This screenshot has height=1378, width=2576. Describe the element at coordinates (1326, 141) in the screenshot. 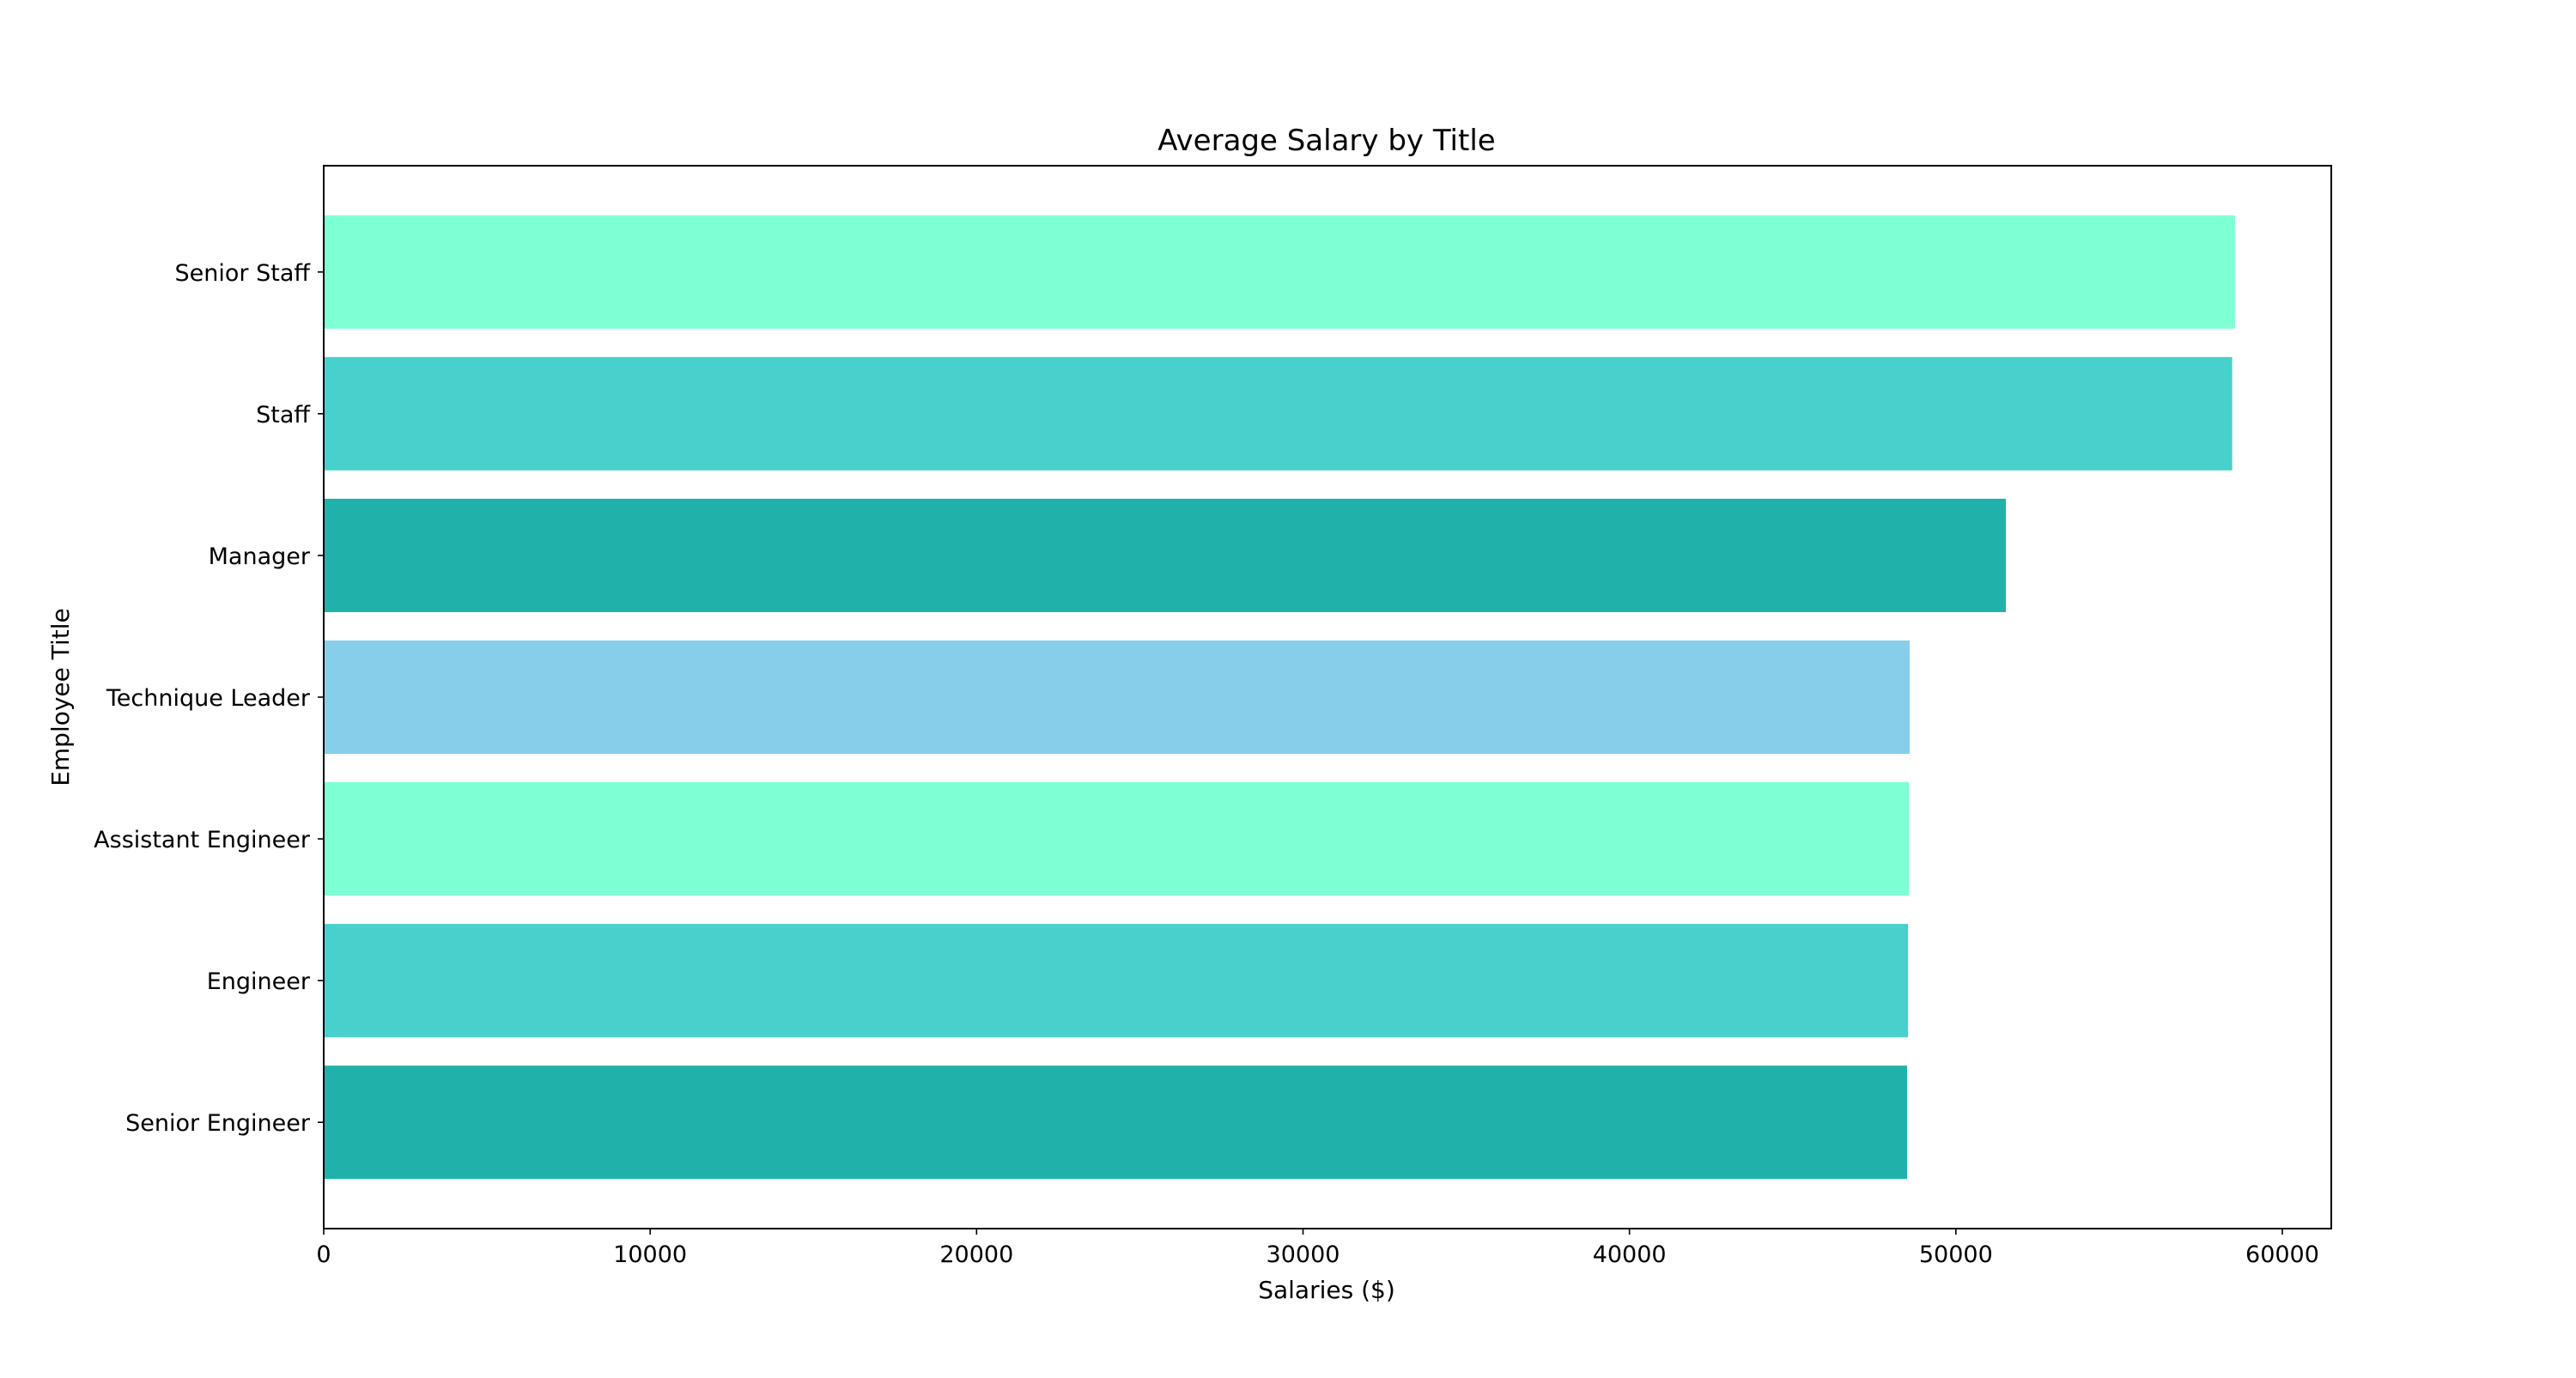

I see `chart-title: Average Salary by Title` at that location.